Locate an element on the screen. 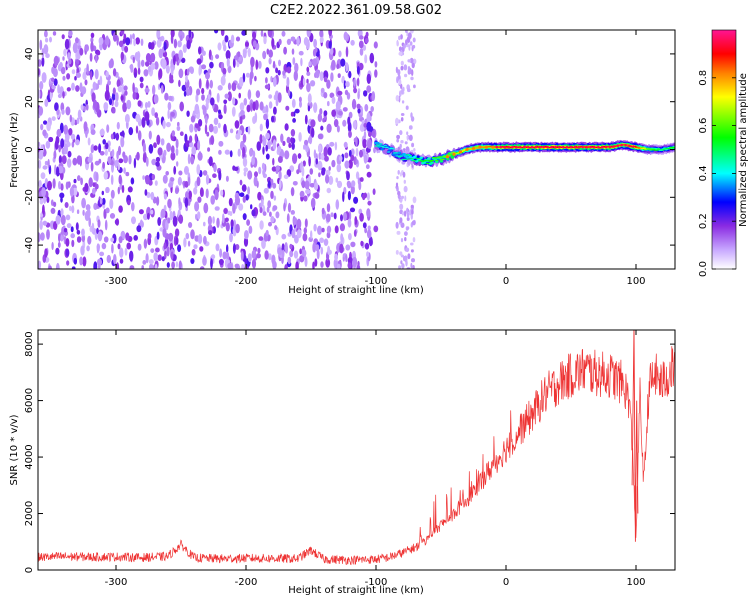 This screenshot has height=600, width=750. y-tick-label: -20 is located at coordinates (29, 197).